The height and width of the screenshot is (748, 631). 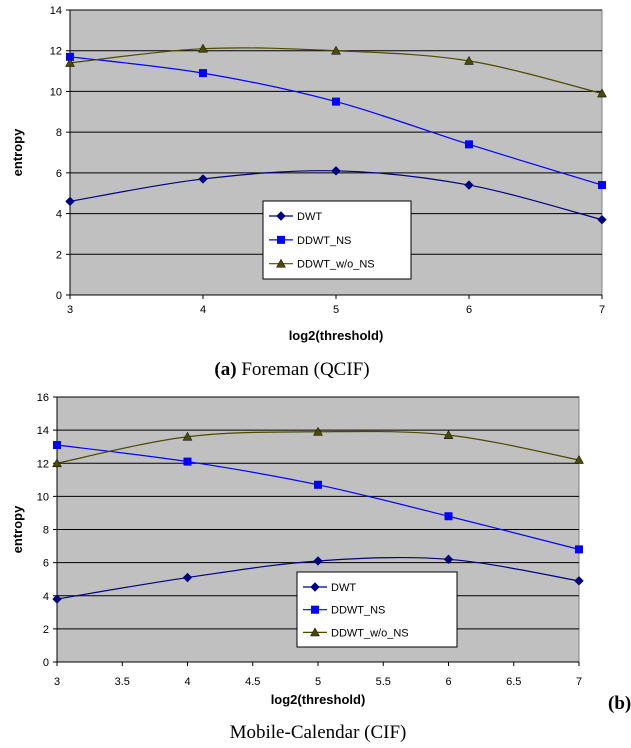 What do you see at coordinates (252, 682) in the screenshot?
I see `x-tick-label: 4.5` at bounding box center [252, 682].